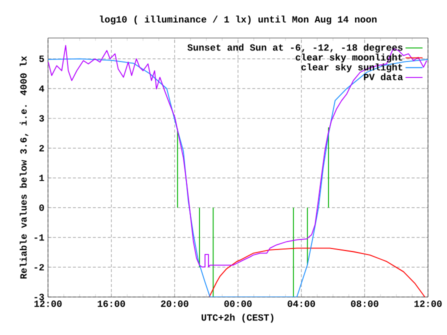  I want to click on x-tick-label: 04:00, so click(301, 303).